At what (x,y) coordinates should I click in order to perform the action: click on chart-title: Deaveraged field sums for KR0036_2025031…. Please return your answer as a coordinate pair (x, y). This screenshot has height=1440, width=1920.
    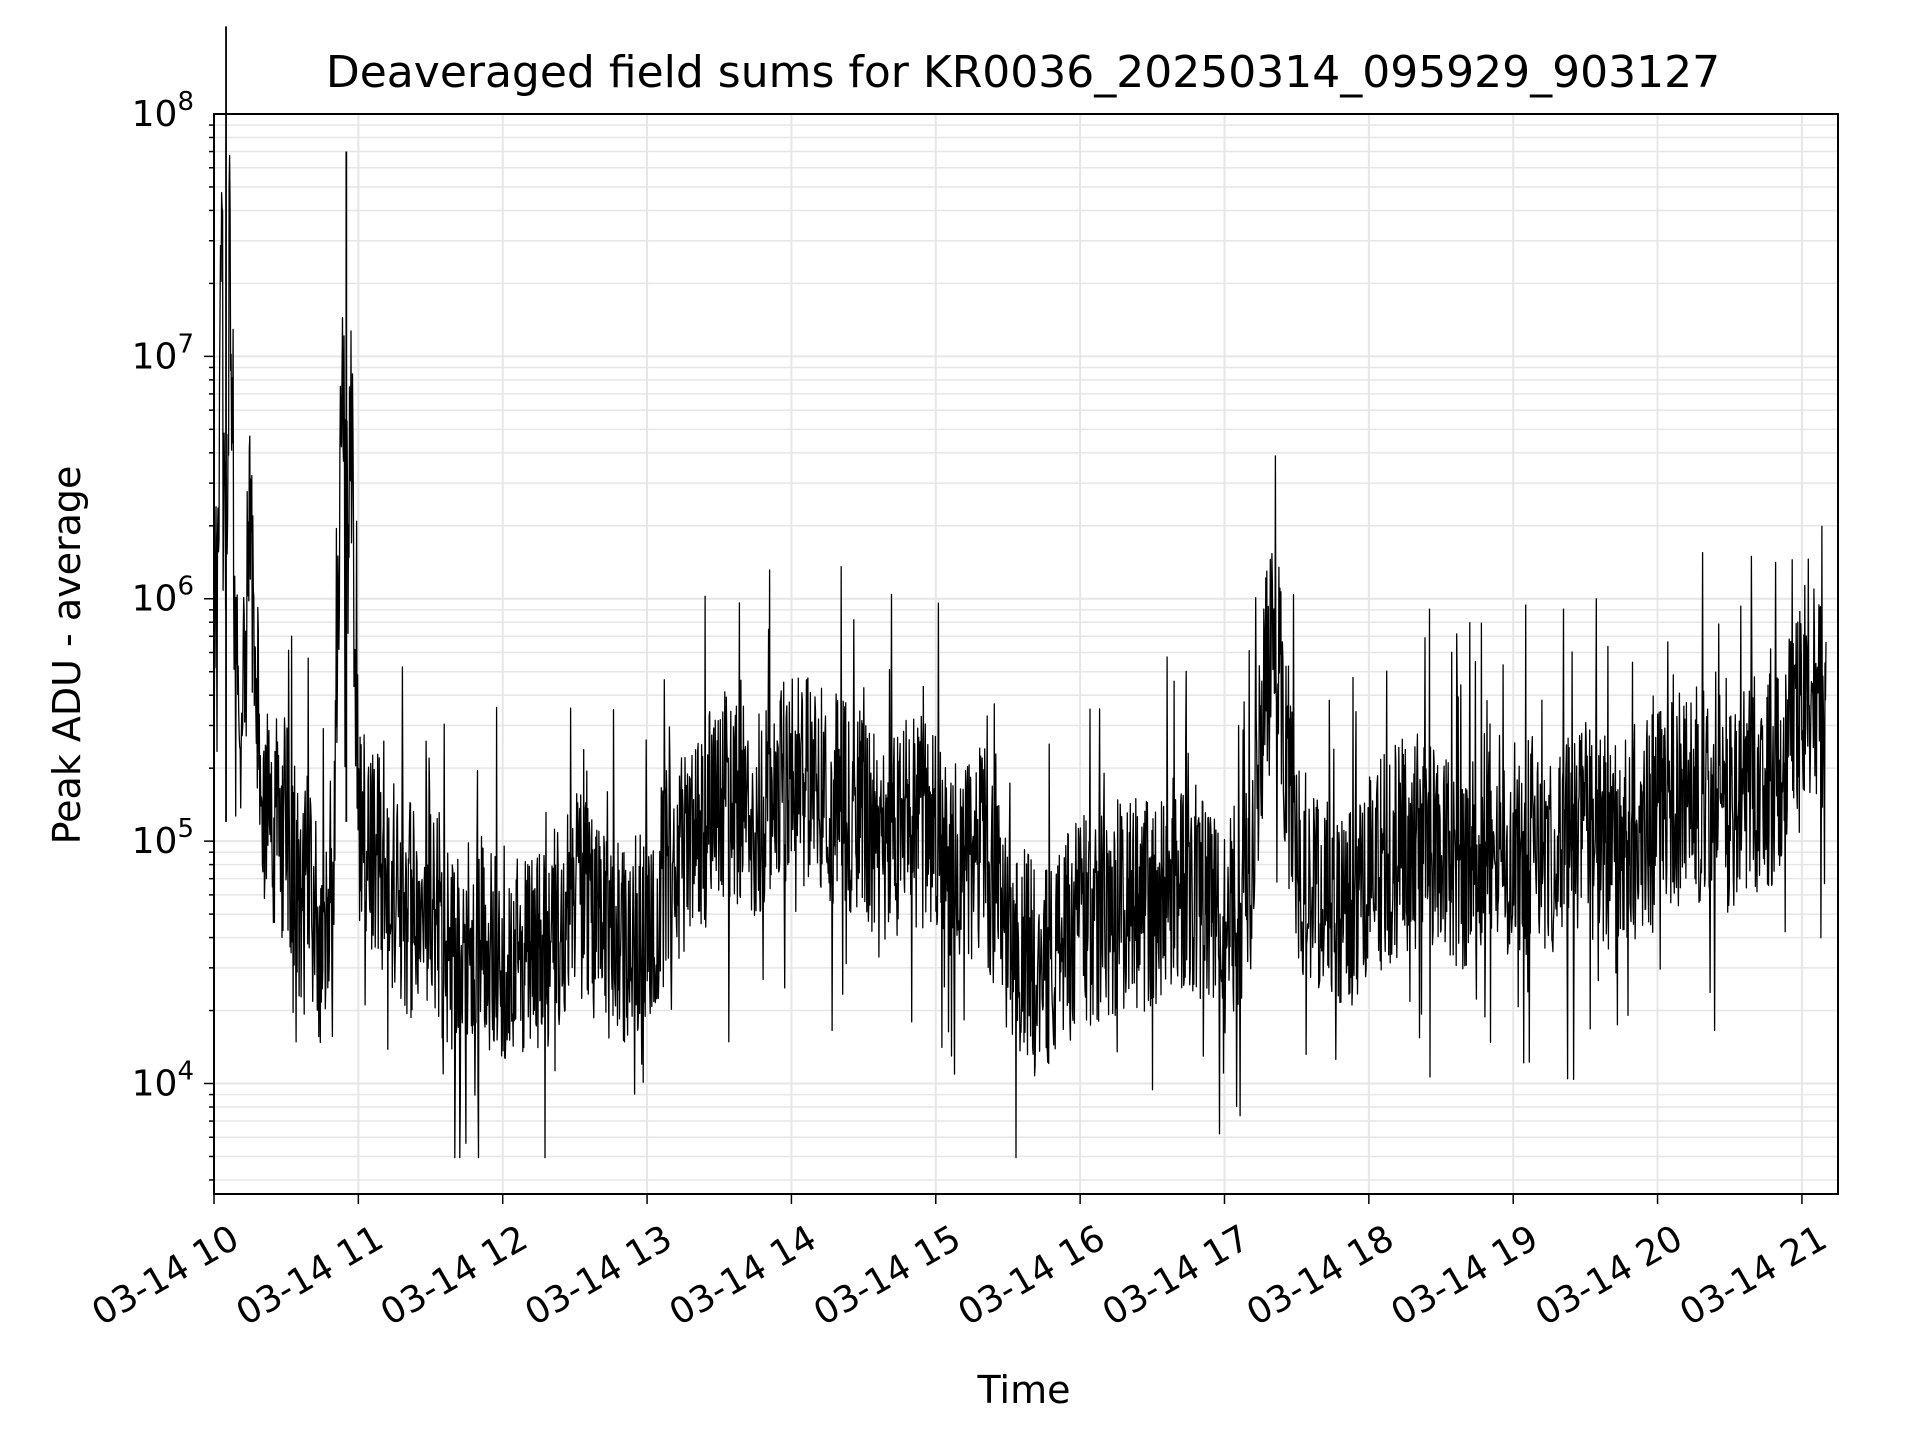
    Looking at the image, I should click on (1023, 72).